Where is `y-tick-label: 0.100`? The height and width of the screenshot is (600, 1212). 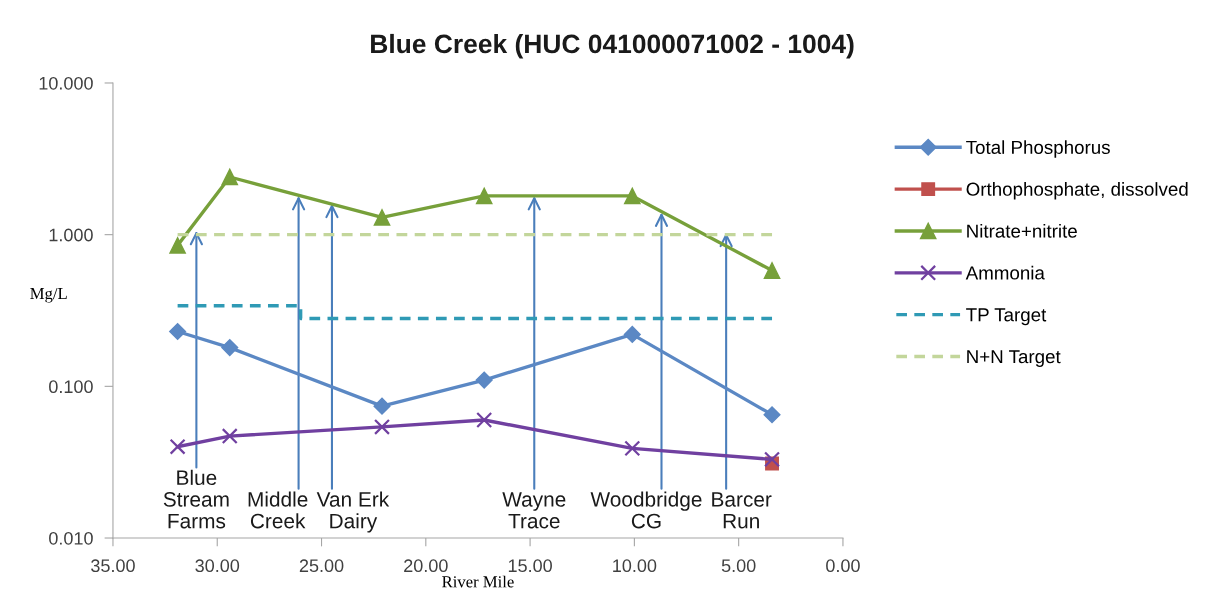 y-tick-label: 0.100 is located at coordinates (71, 387).